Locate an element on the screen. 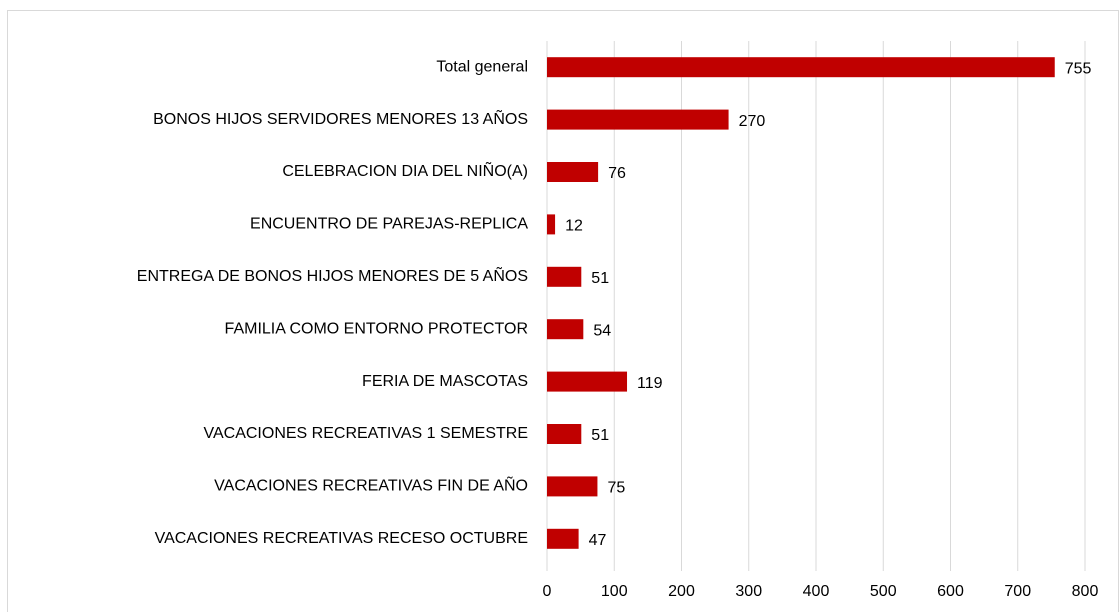 Image resolution: width=1119 pixels, height=612 pixels. y-tick-label: BONOS HIJOS SERVIDORES MENORES 13 AÑOS is located at coordinates (340, 118).